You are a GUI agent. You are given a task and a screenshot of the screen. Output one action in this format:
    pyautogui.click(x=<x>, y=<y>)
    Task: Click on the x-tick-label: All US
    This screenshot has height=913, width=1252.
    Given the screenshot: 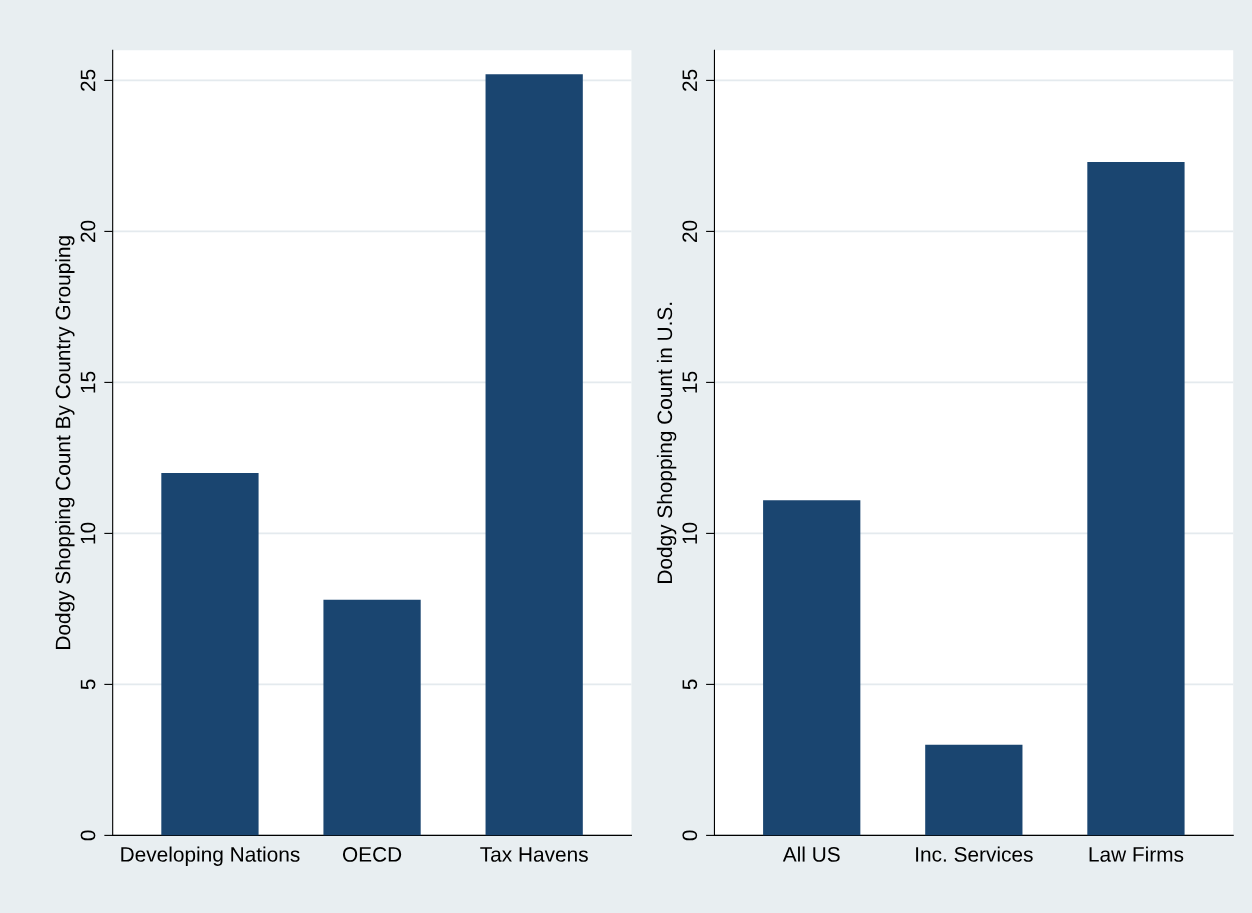 What is the action you would take?
    pyautogui.click(x=811, y=854)
    